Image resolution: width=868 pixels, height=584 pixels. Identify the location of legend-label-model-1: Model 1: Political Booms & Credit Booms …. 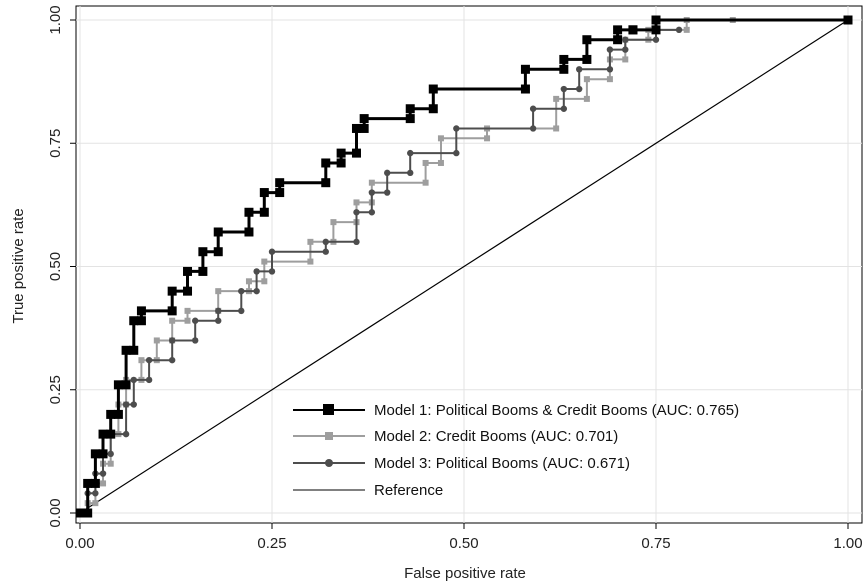
(556, 410).